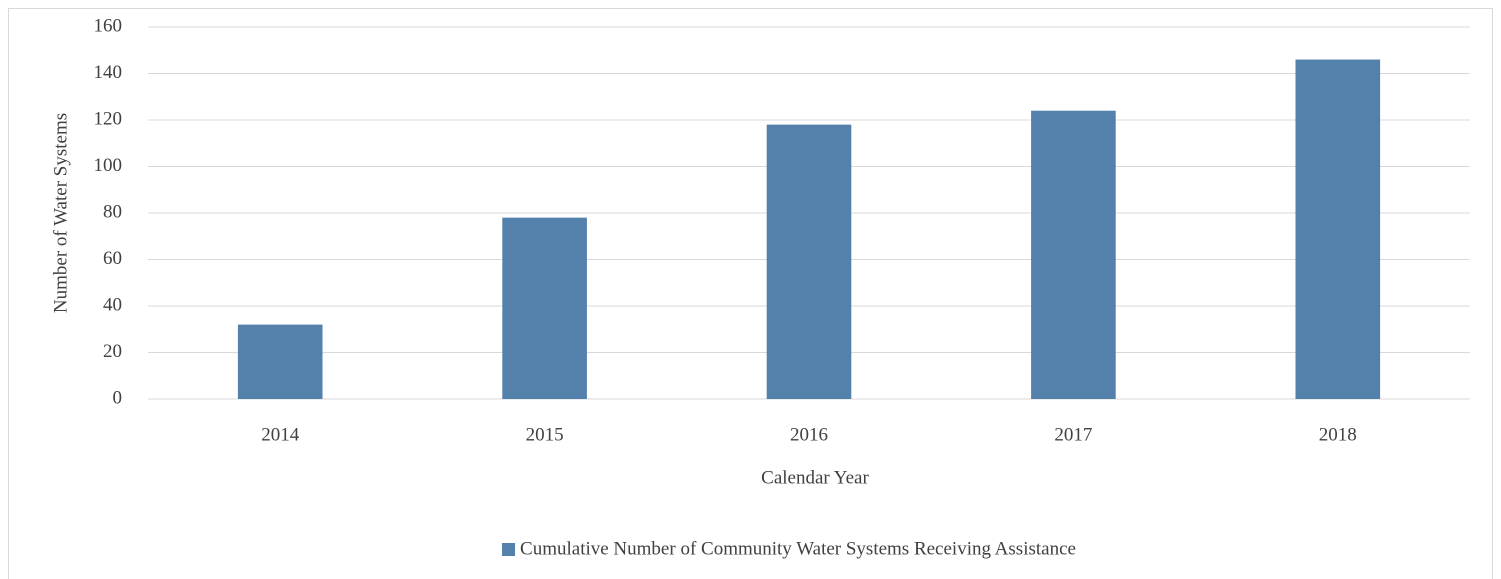 The height and width of the screenshot is (579, 1501). What do you see at coordinates (108, 25) in the screenshot?
I see `y-tick-label: 160` at bounding box center [108, 25].